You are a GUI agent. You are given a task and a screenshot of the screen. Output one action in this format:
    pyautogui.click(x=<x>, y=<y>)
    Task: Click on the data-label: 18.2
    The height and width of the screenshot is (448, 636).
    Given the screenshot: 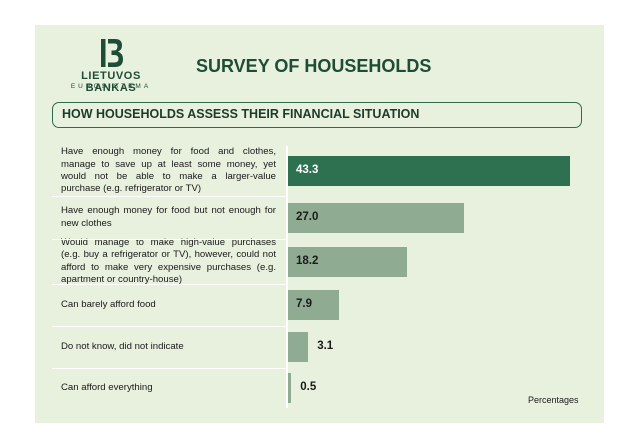 What is the action you would take?
    pyautogui.click(x=307, y=260)
    